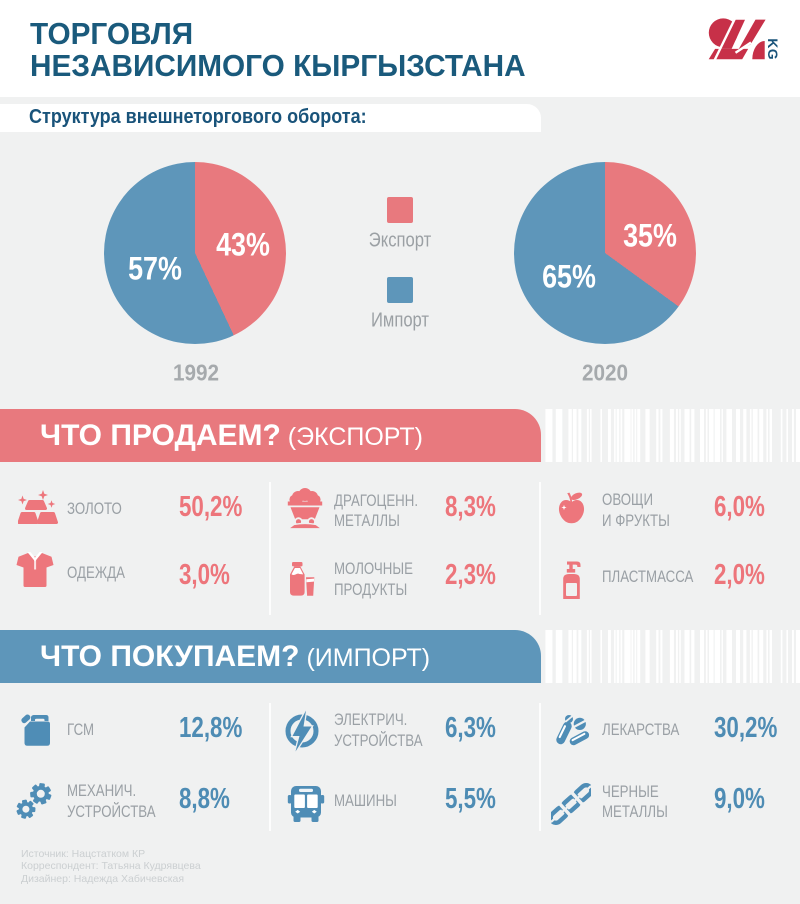 The image size is (800, 904). Describe the element at coordinates (773, 49) in the screenshot. I see `svg-text: KG` at that location.